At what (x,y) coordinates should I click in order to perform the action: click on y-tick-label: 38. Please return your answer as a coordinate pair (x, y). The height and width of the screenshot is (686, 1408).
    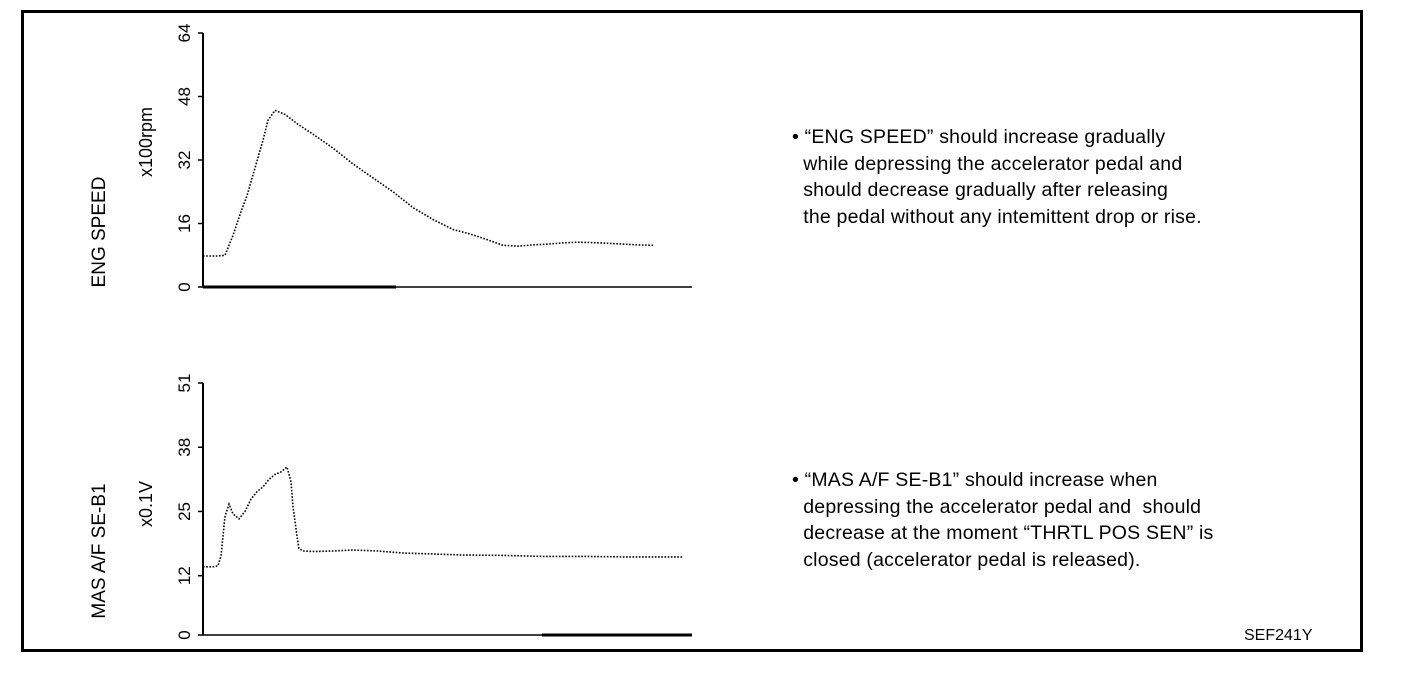
    Looking at the image, I should click on (184, 447).